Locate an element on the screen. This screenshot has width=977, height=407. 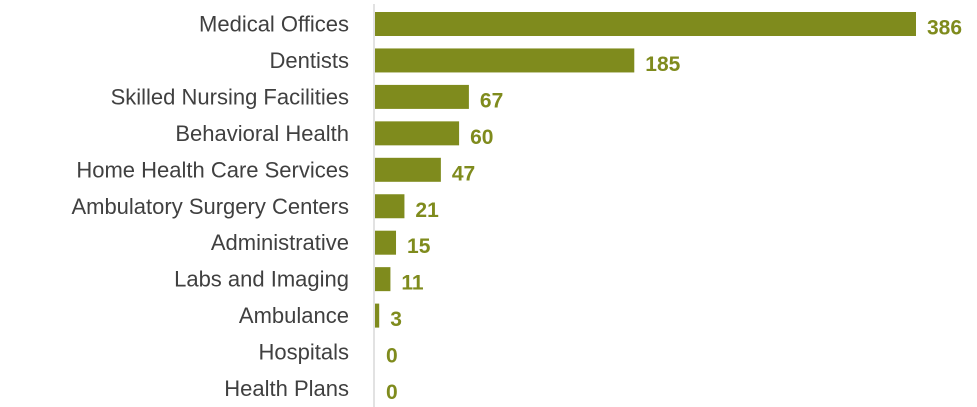
value-label-ambulance: 3 is located at coordinates (396, 319).